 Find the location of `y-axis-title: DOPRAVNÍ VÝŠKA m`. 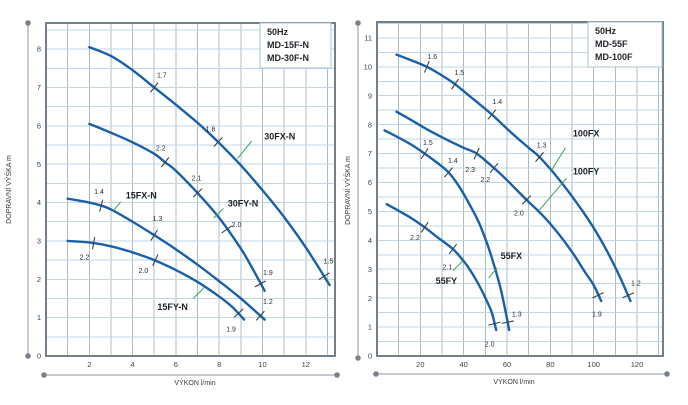

y-axis-title: DOPRAVNÍ VÝŠKA m is located at coordinates (347, 190).